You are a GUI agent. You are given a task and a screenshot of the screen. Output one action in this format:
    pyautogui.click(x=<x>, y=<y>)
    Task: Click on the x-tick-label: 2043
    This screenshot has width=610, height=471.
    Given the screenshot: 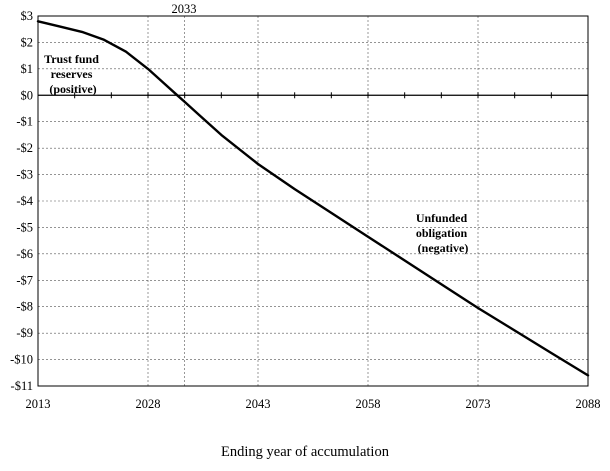 What is the action you would take?
    pyautogui.click(x=258, y=404)
    